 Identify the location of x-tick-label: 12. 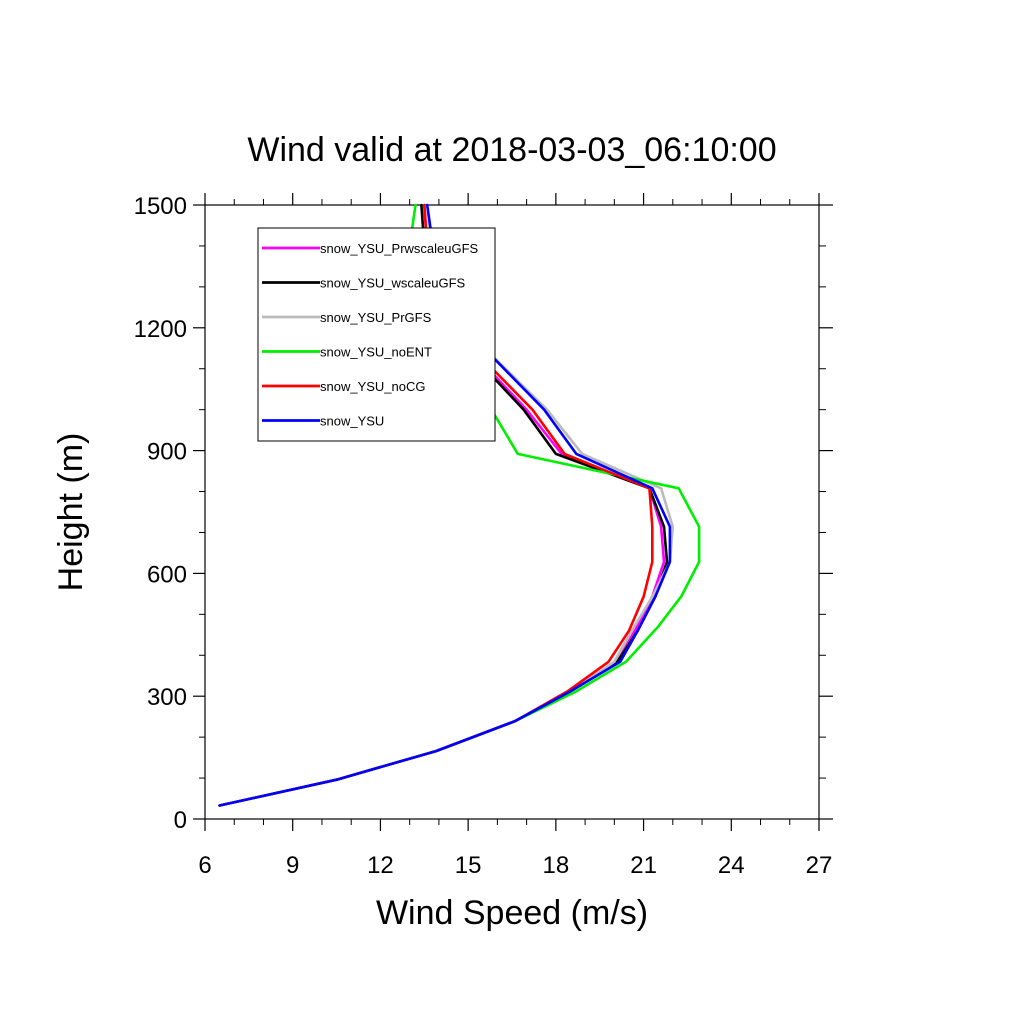
(380, 865).